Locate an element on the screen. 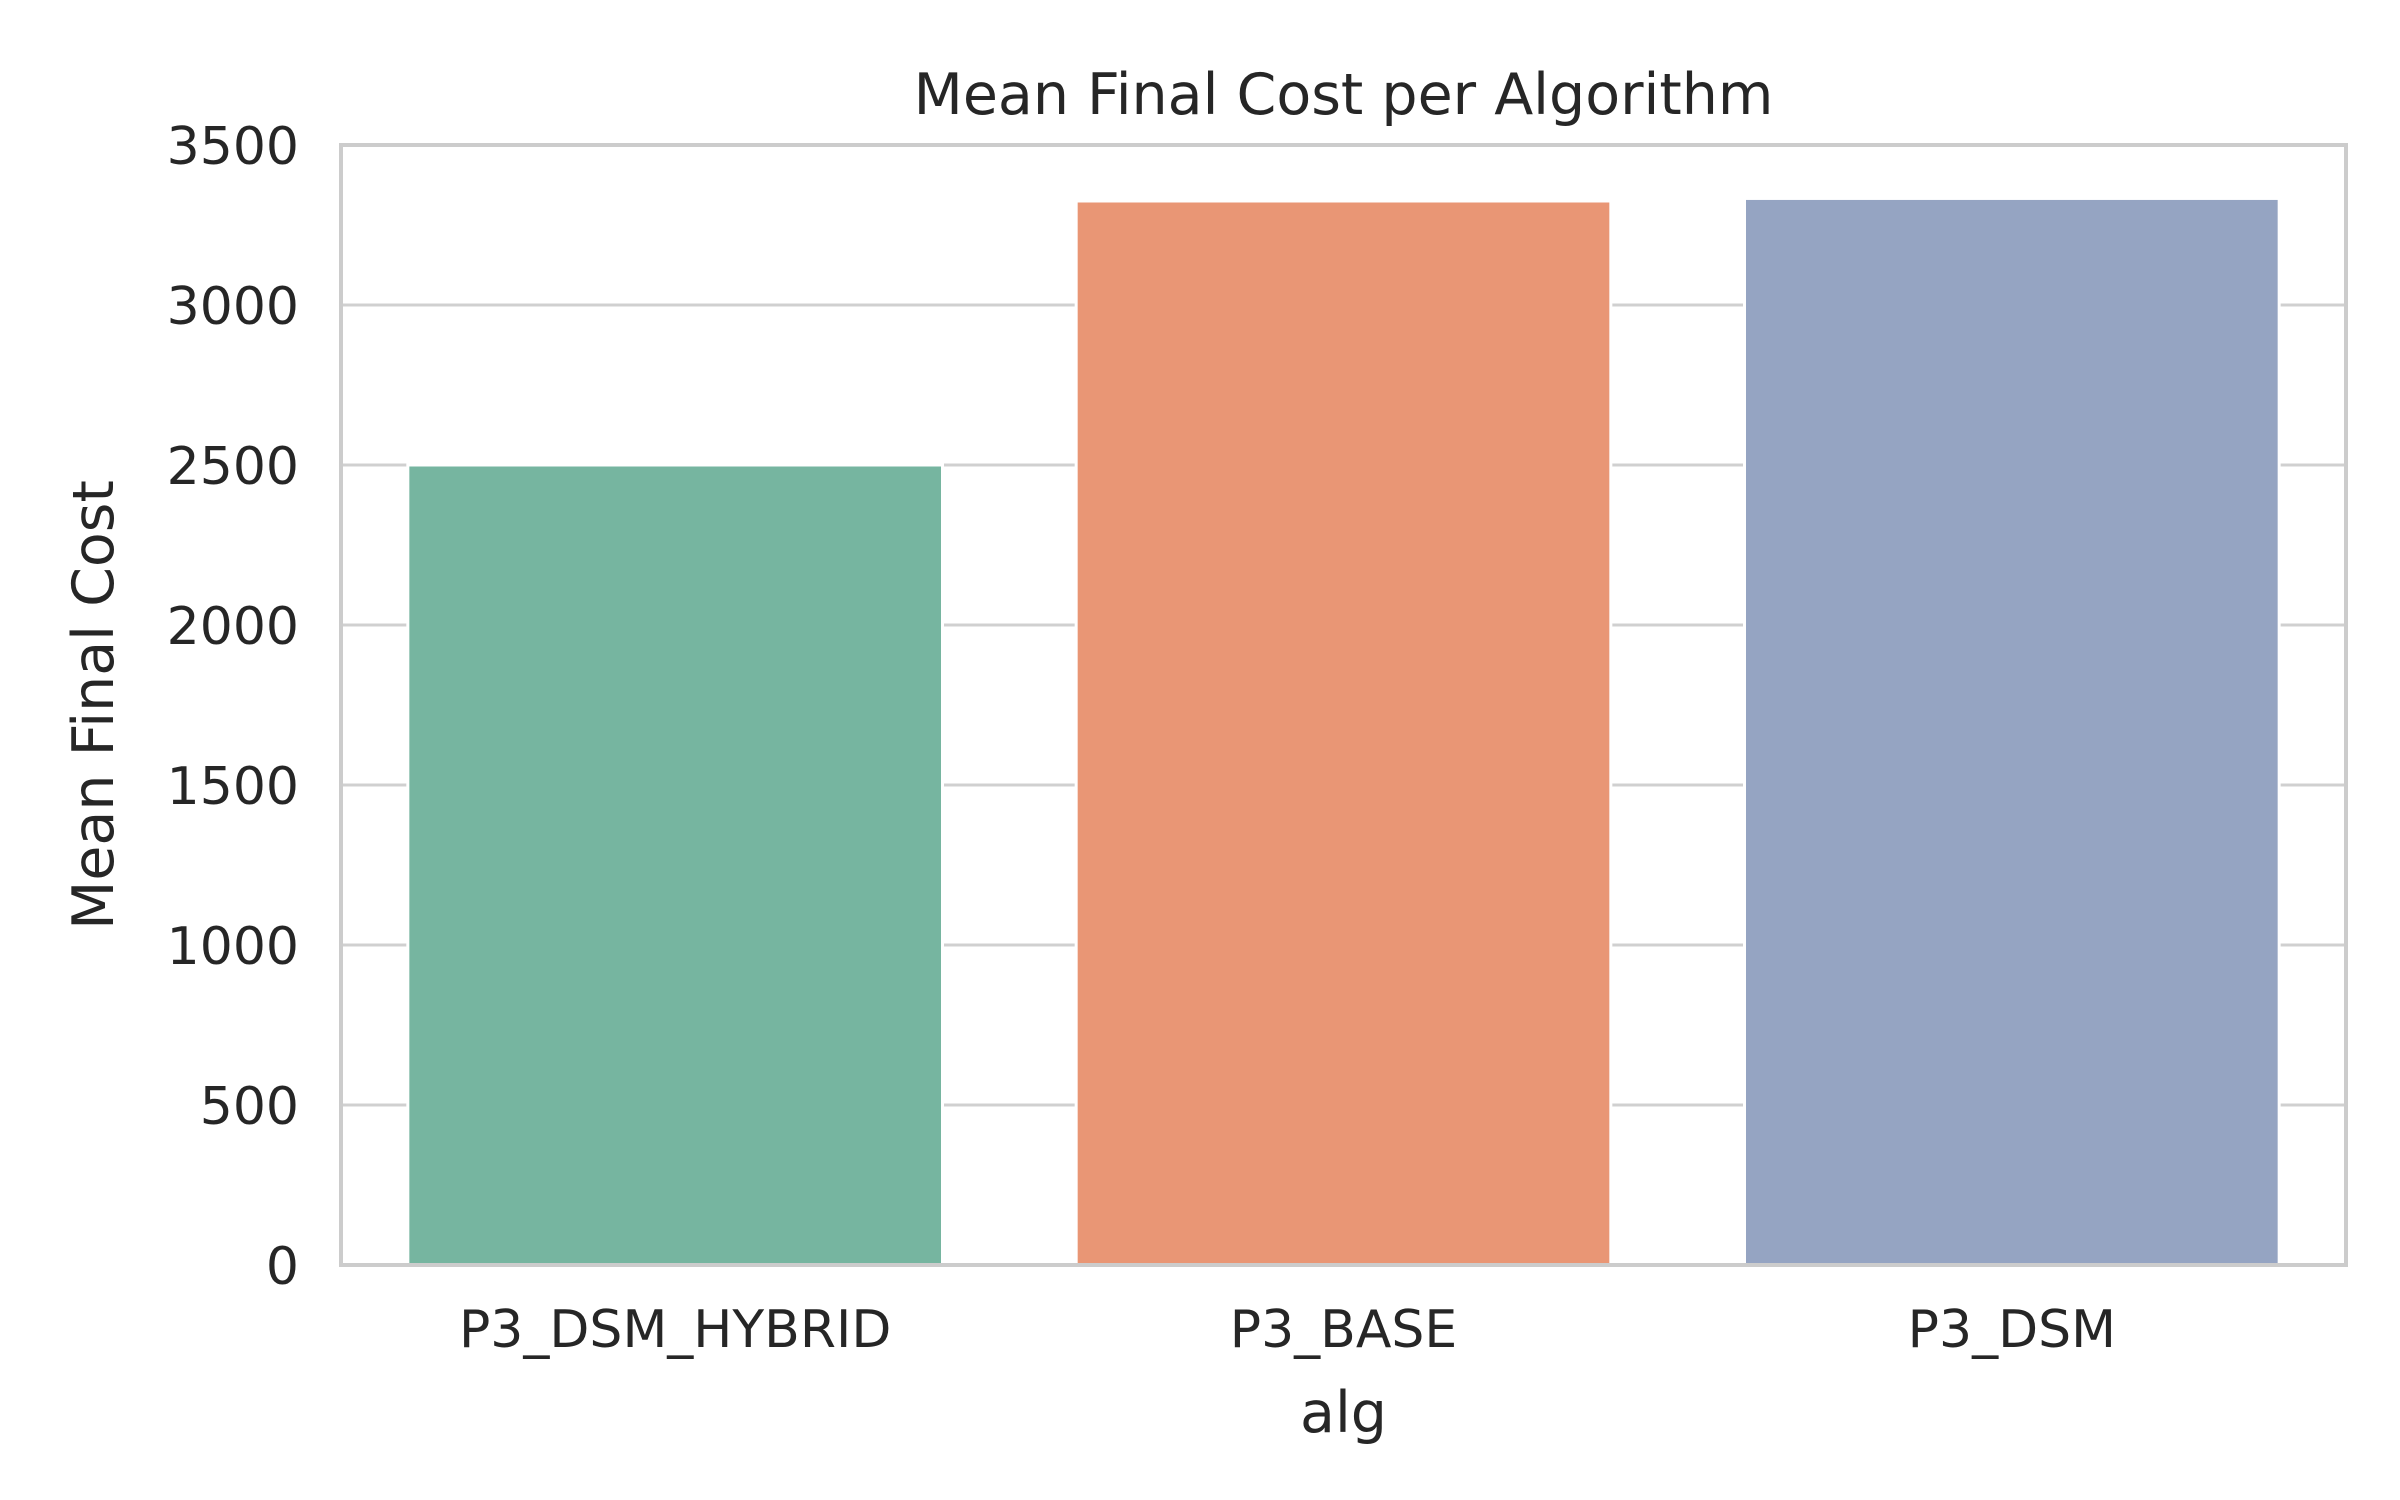 Image resolution: width=2400 pixels, height=1500 pixels. y-tick-labels: 0 500 1000 1500 2000 2500 3000 3500 is located at coordinates (233, 707).